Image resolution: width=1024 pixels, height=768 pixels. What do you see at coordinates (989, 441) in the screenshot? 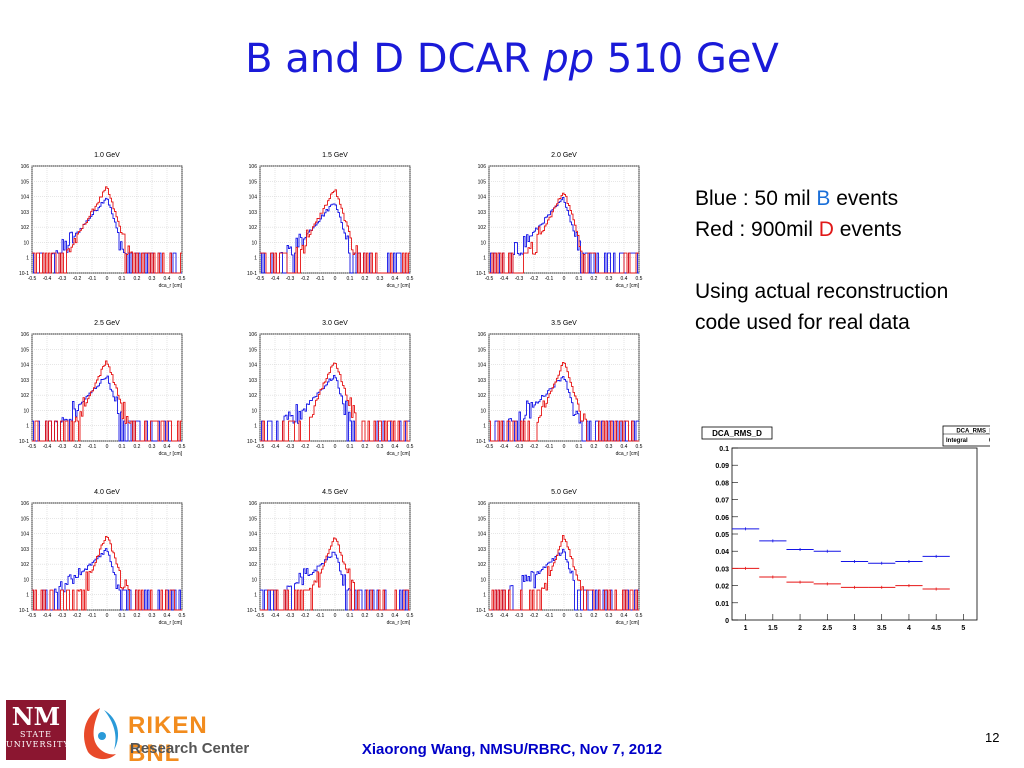
I see `stats-value: 0.167` at bounding box center [989, 441].